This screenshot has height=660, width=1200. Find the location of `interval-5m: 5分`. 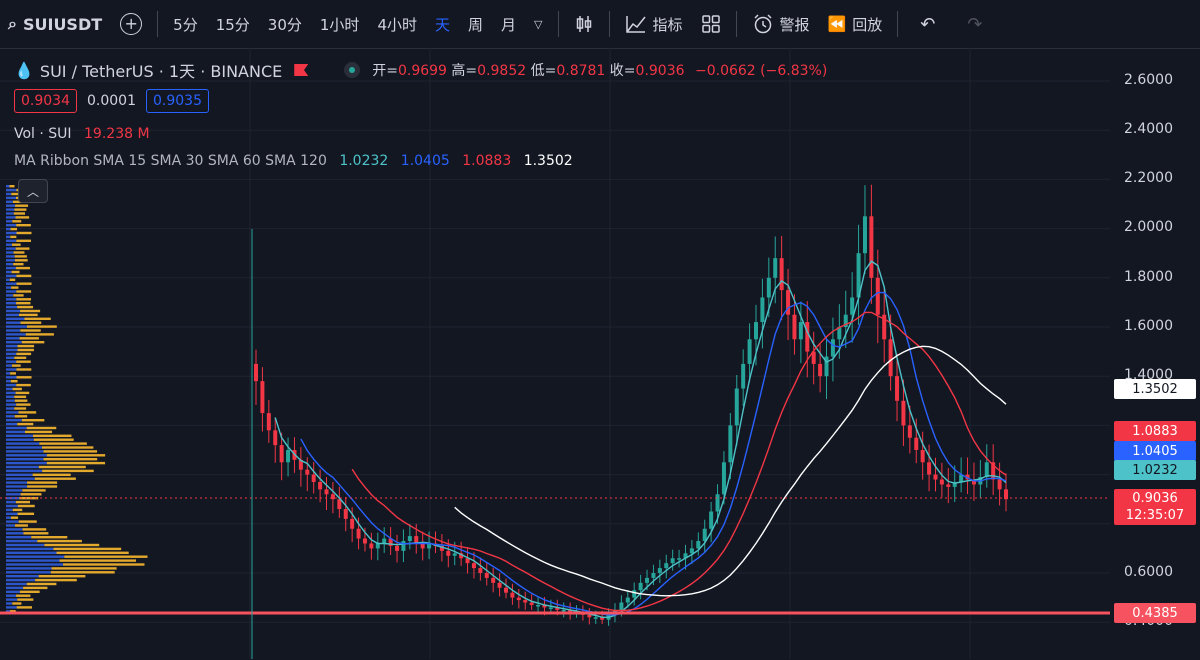

interval-5m: 5分 is located at coordinates (185, 24).